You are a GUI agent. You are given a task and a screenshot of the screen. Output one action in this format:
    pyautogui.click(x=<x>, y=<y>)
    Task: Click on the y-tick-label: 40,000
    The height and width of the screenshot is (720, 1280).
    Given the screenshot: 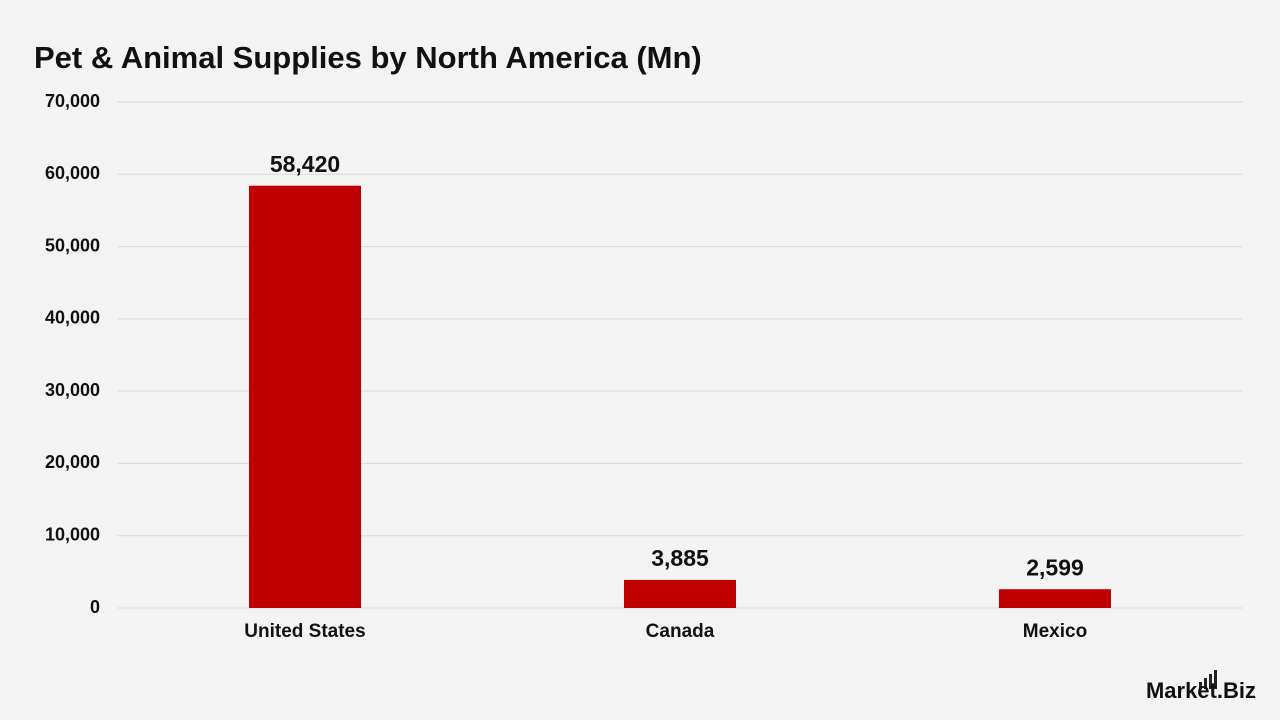 What is the action you would take?
    pyautogui.click(x=72, y=318)
    